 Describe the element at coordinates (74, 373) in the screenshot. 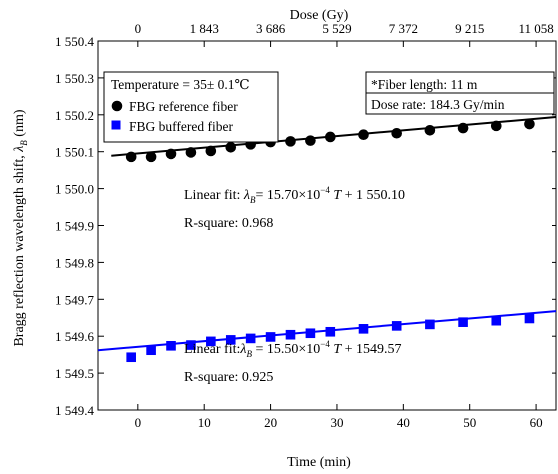

I see `y-tick-label: 1 549.5` at that location.